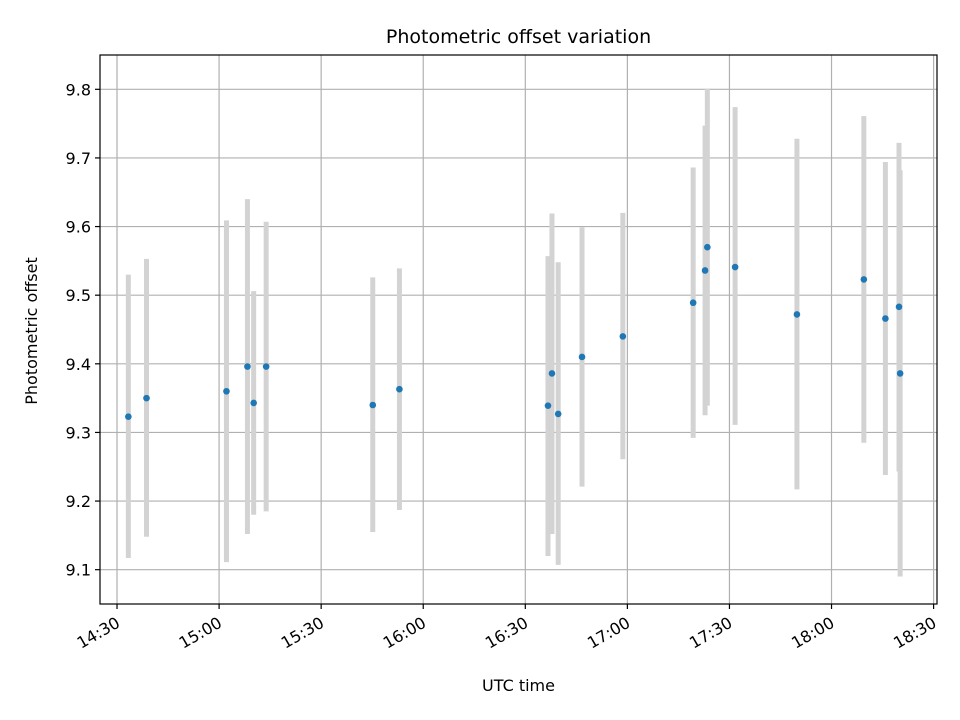 Image resolution: width=960 pixels, height=720 pixels. I want to click on chart-title: Photometric offset variation, so click(518, 37).